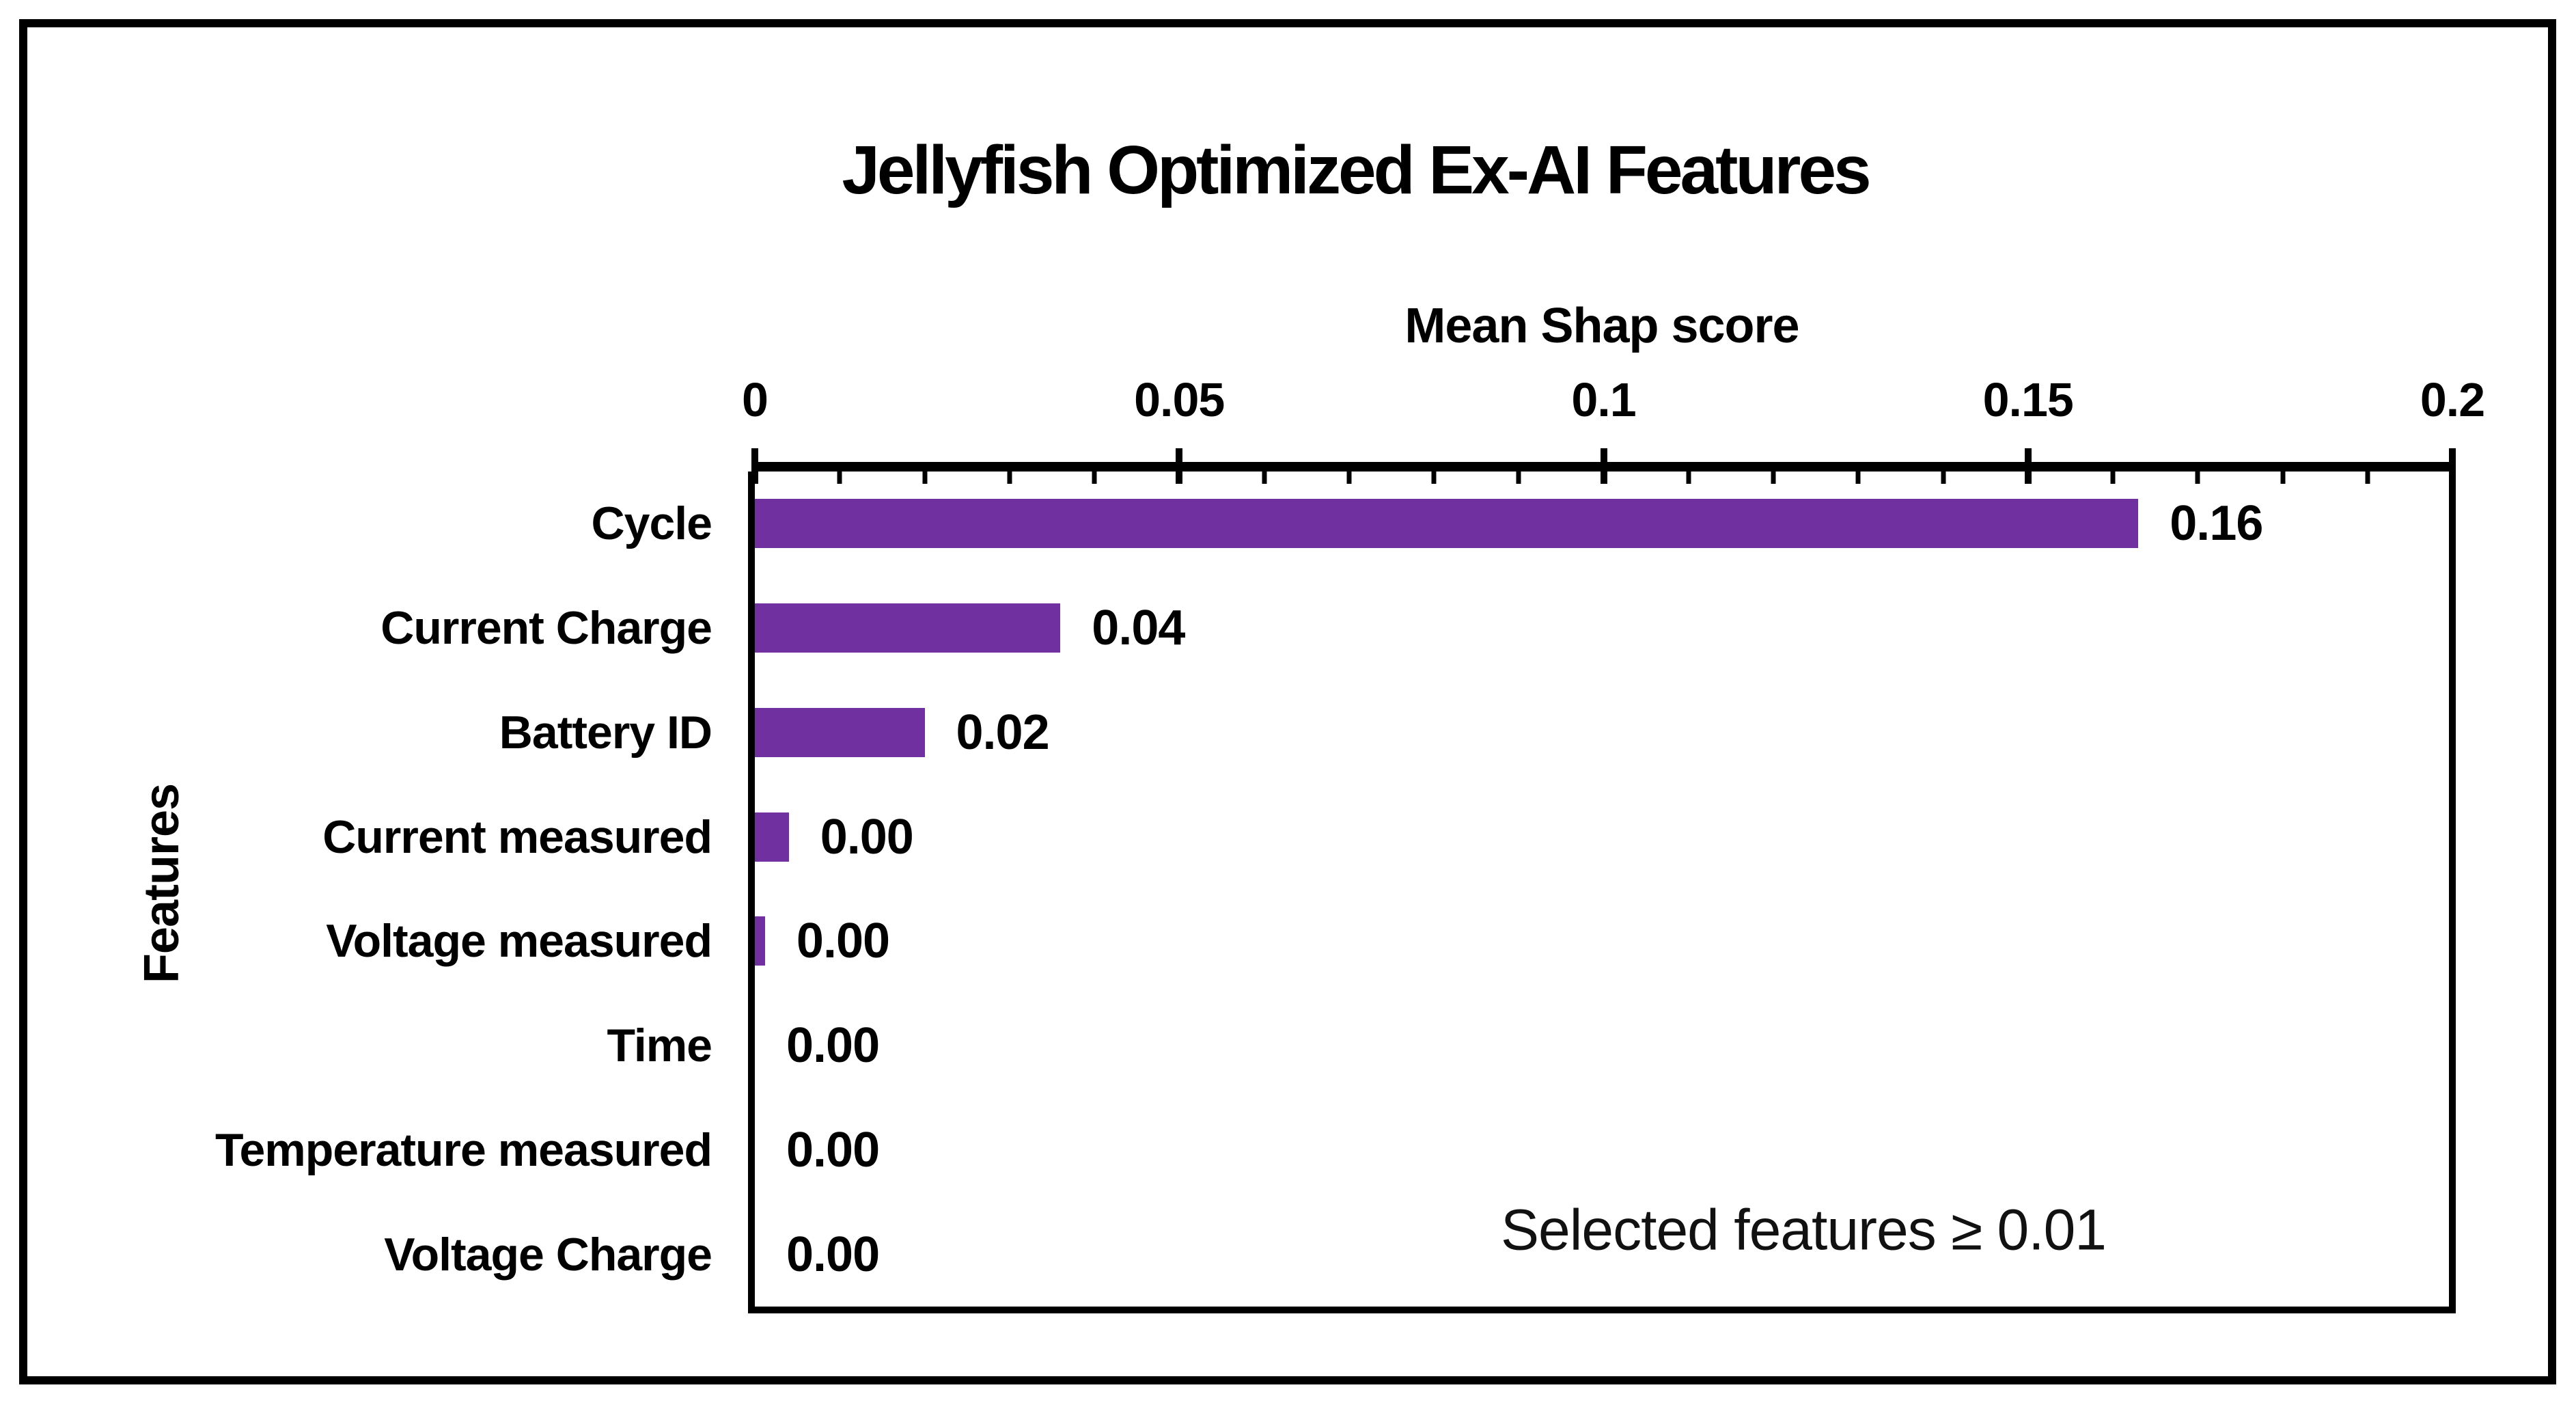 This screenshot has width=2576, height=1407. I want to click on category-label: Voltage measured, so click(519, 941).